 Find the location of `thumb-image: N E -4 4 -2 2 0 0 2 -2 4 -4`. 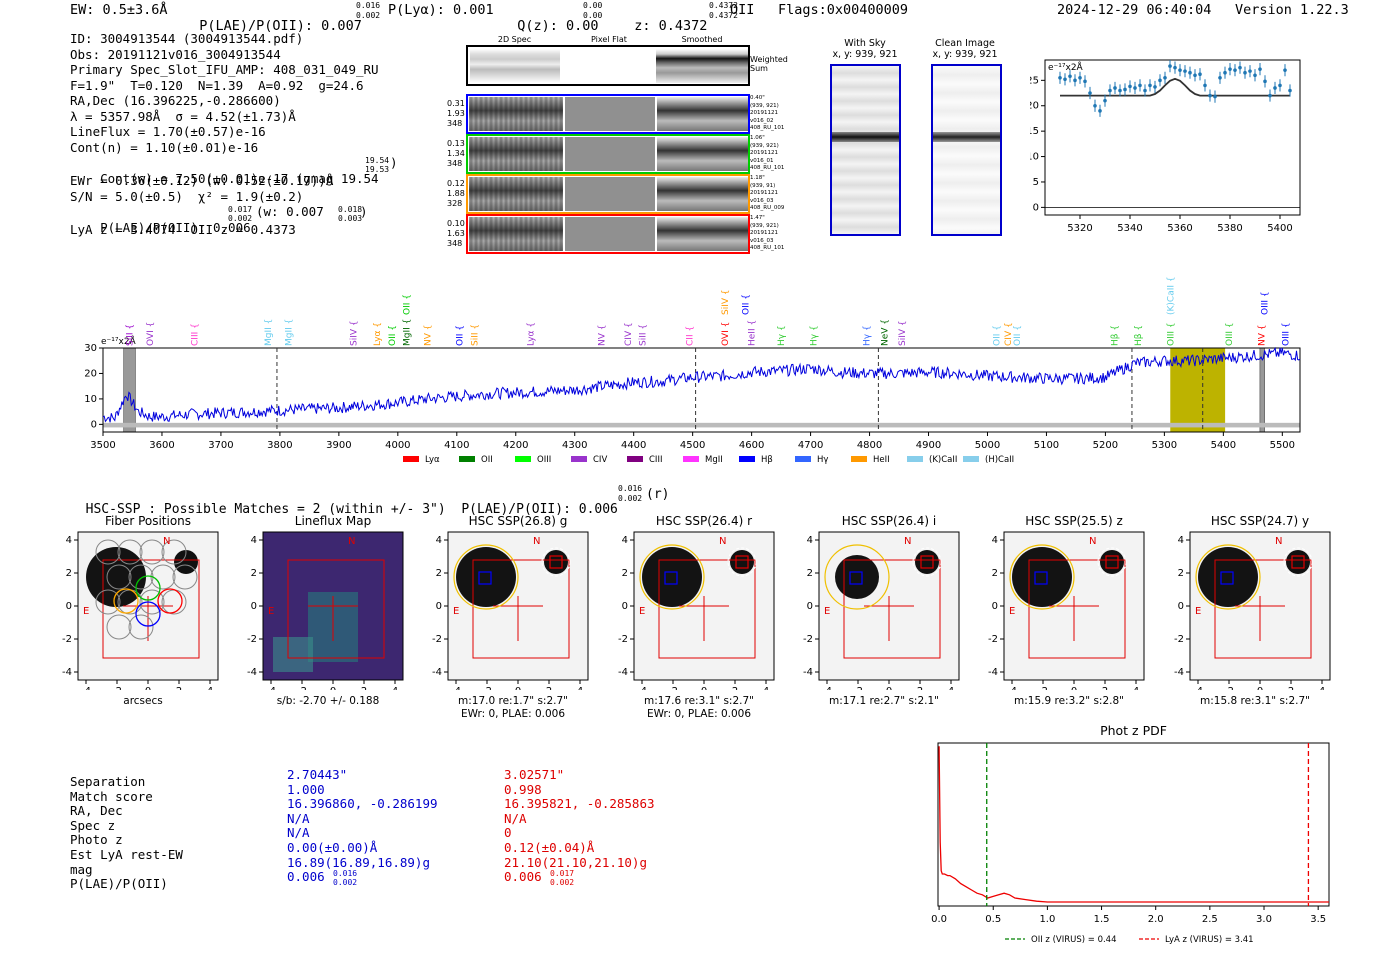

thumb-image: N E -4 4 -2 2 0 0 2 -2 4 -4 is located at coordinates (140, 610).